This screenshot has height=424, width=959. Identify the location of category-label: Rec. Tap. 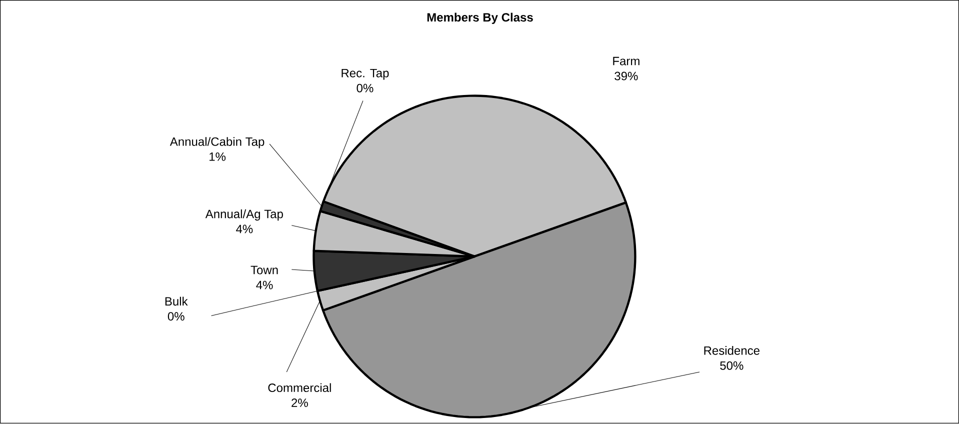
(365, 74).